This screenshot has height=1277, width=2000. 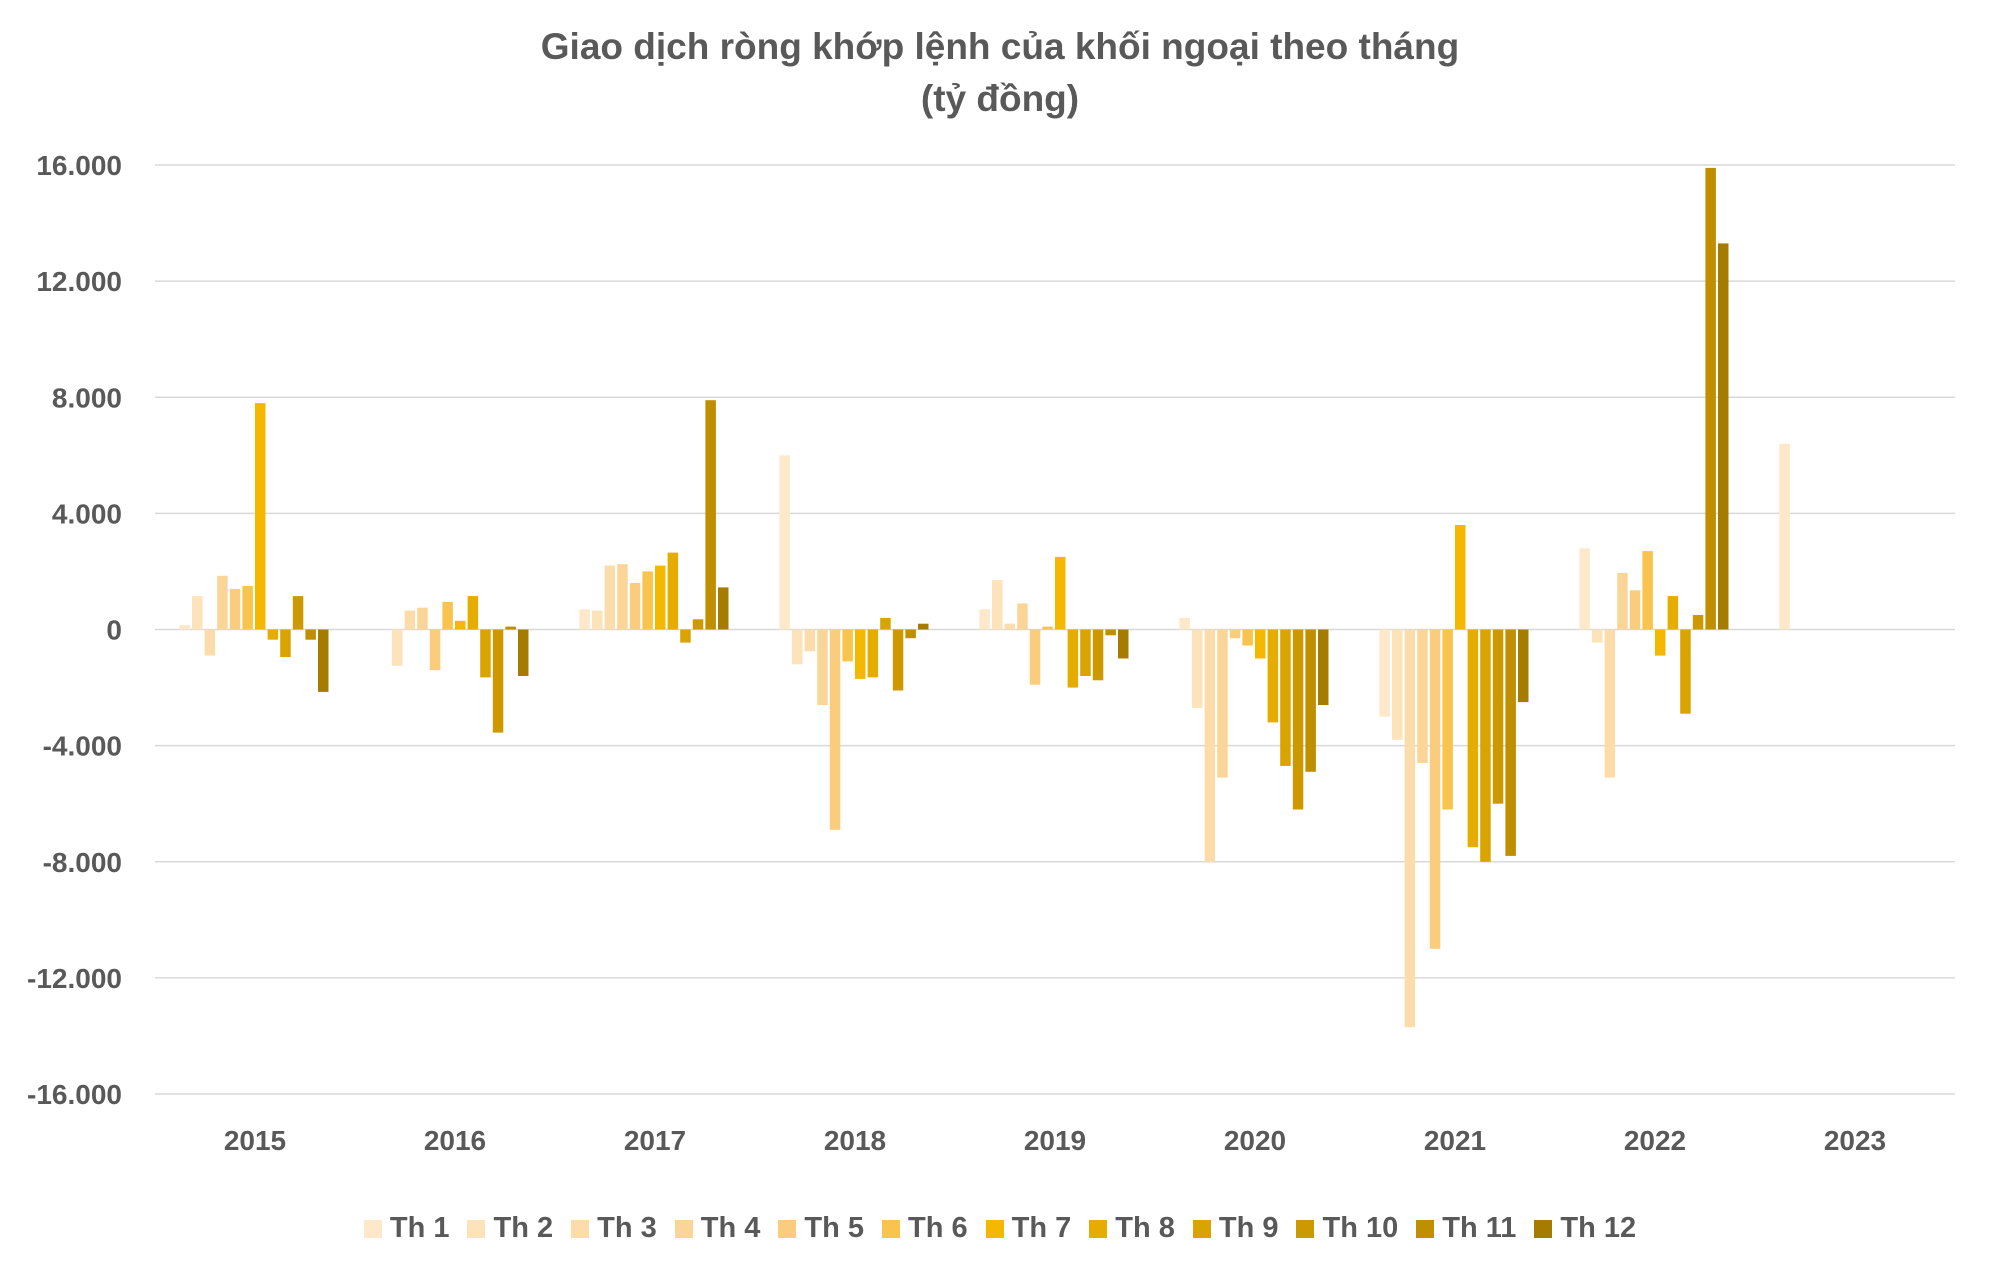 I want to click on bar-th8-2019, so click(x=1073, y=658).